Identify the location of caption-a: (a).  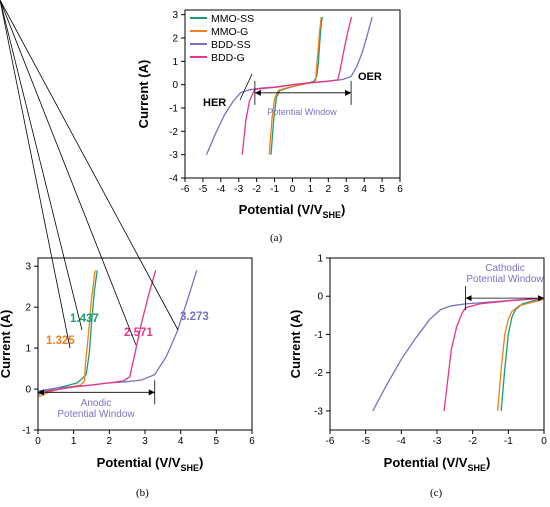
(276, 238).